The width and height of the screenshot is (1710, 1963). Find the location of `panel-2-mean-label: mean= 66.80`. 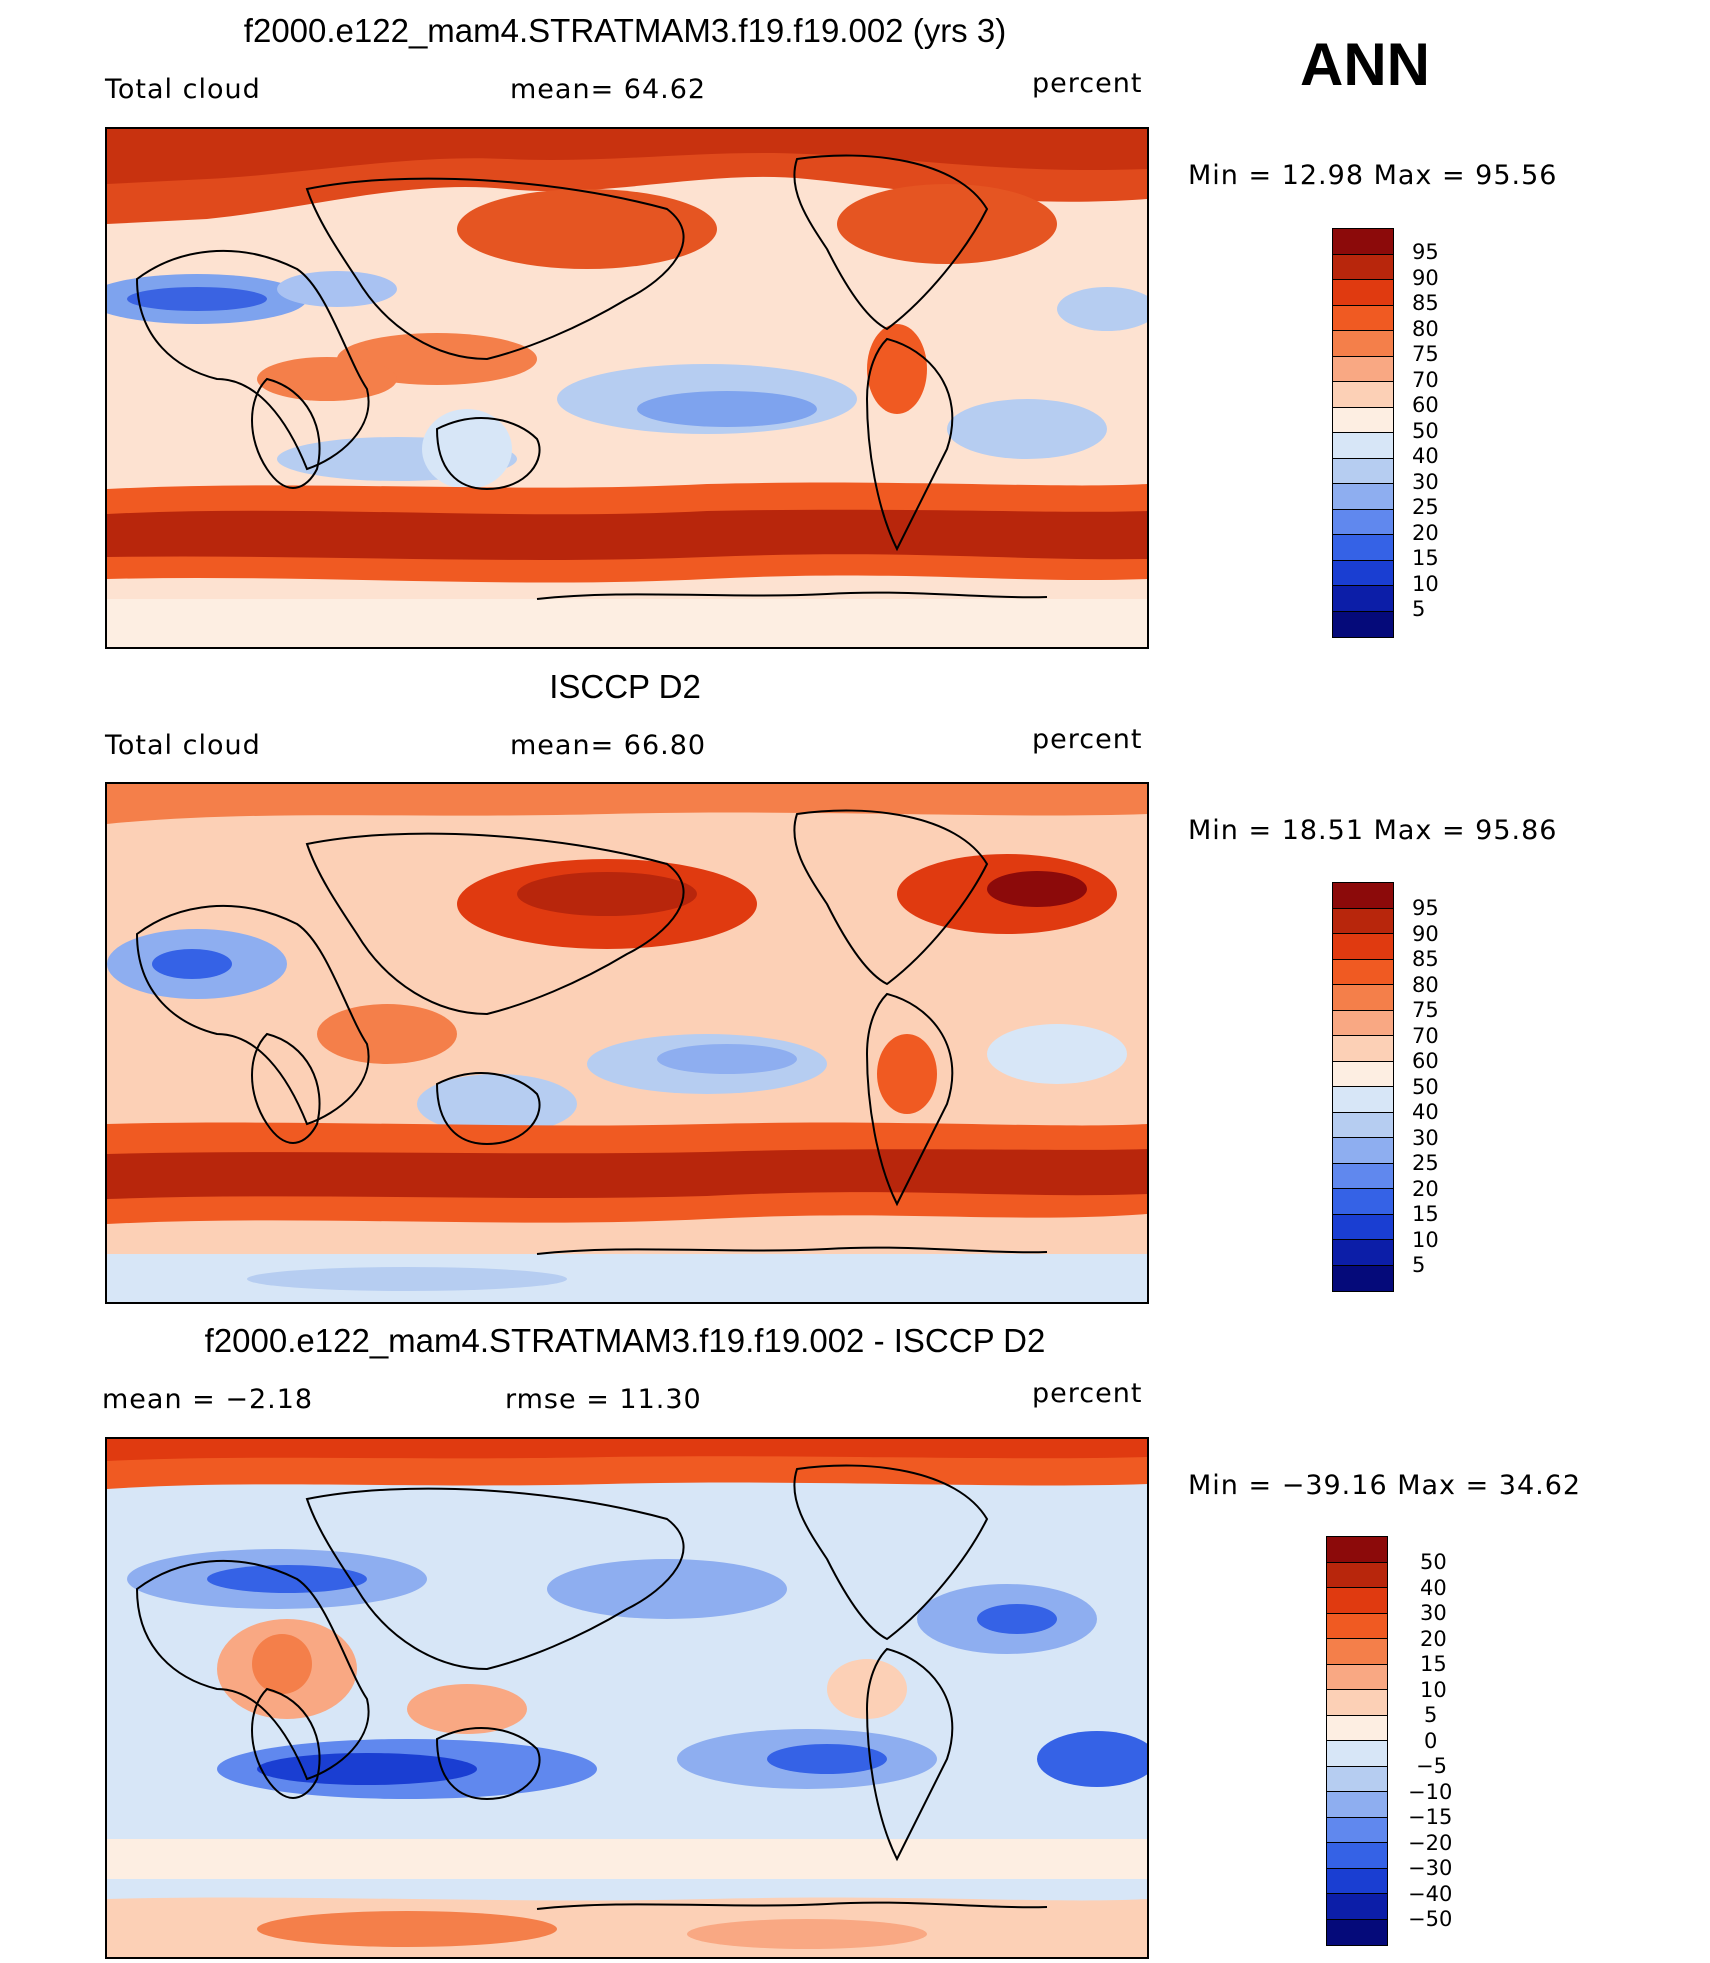

panel-2-mean-label: mean= 66.80 is located at coordinates (608, 745).